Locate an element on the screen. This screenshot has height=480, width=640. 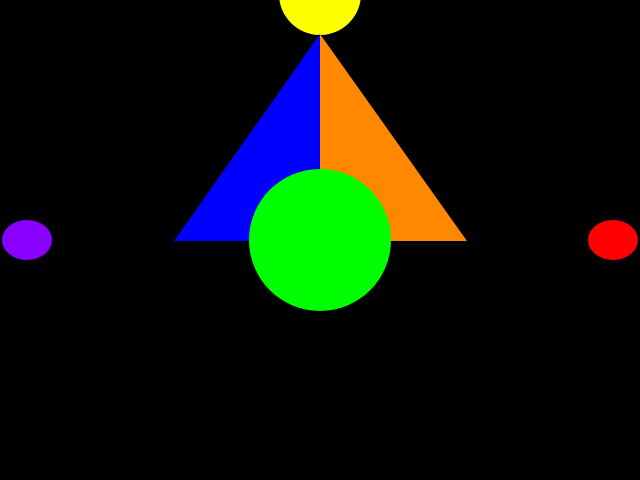
right-red-ellipse is located at coordinates (613, 240).